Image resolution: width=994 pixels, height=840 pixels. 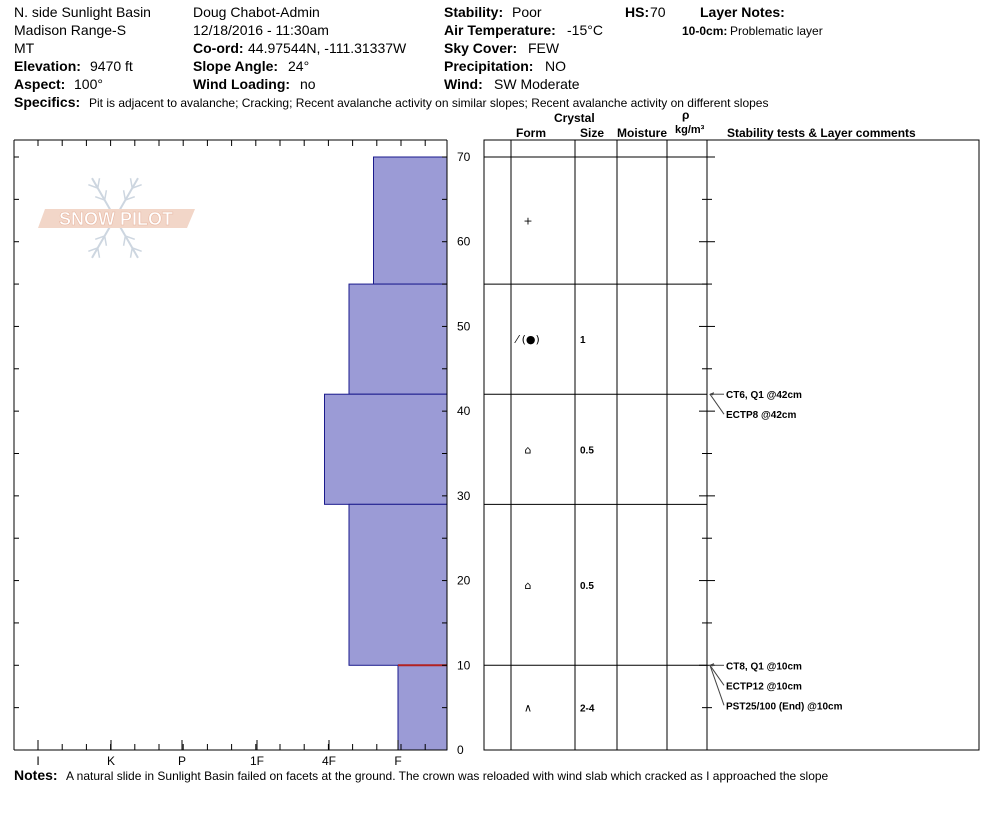 What do you see at coordinates (47, 102) in the screenshot?
I see `specifics-label: Specifics:` at bounding box center [47, 102].